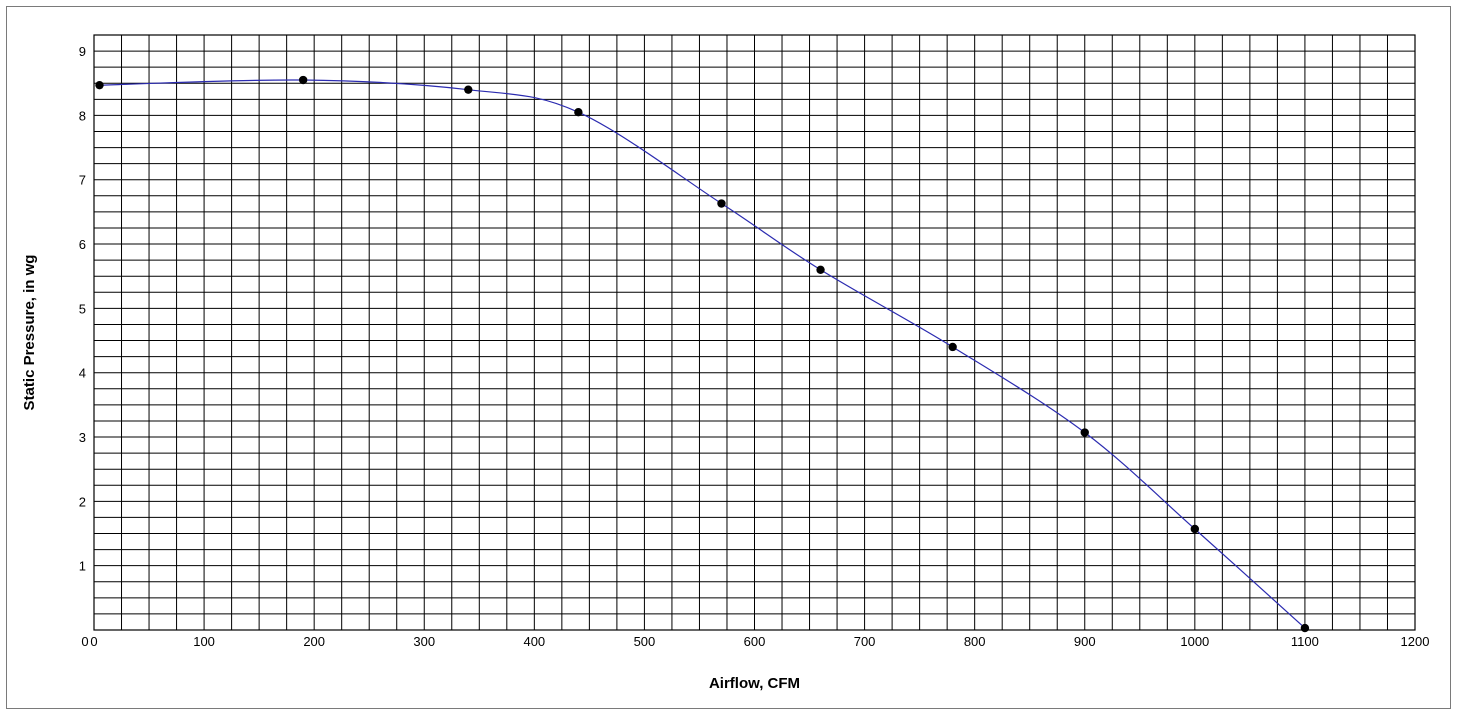  Describe the element at coordinates (82, 437) in the screenshot. I see `y-tick-label: 3` at that location.